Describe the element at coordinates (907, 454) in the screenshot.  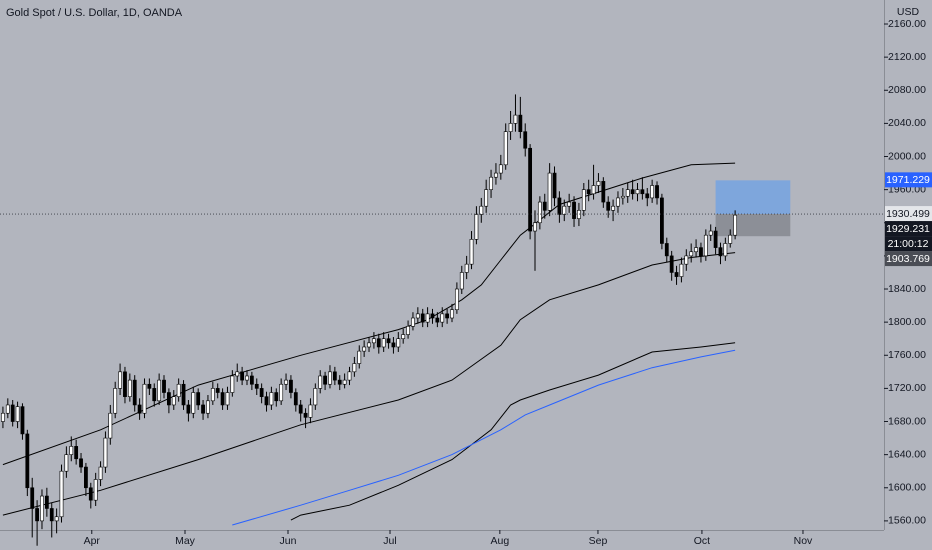
I see `y-tick-label: 1640.00` at that location.